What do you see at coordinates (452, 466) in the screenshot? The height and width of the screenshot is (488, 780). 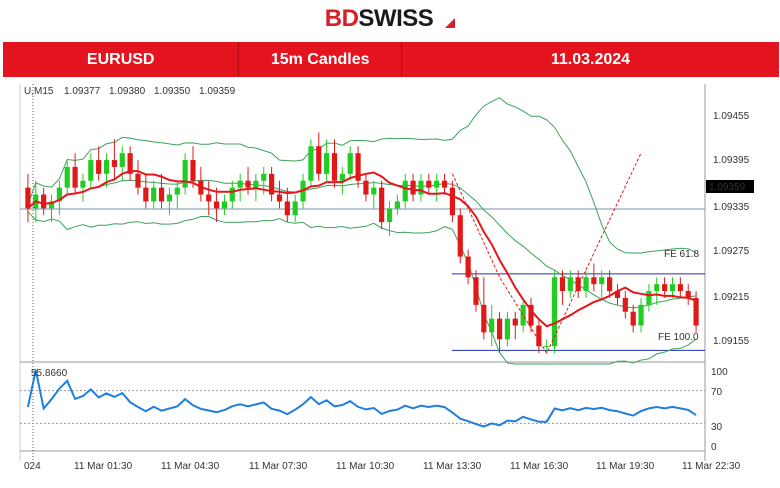 I see `time-tick-6: 11 Mar 13:30` at bounding box center [452, 466].